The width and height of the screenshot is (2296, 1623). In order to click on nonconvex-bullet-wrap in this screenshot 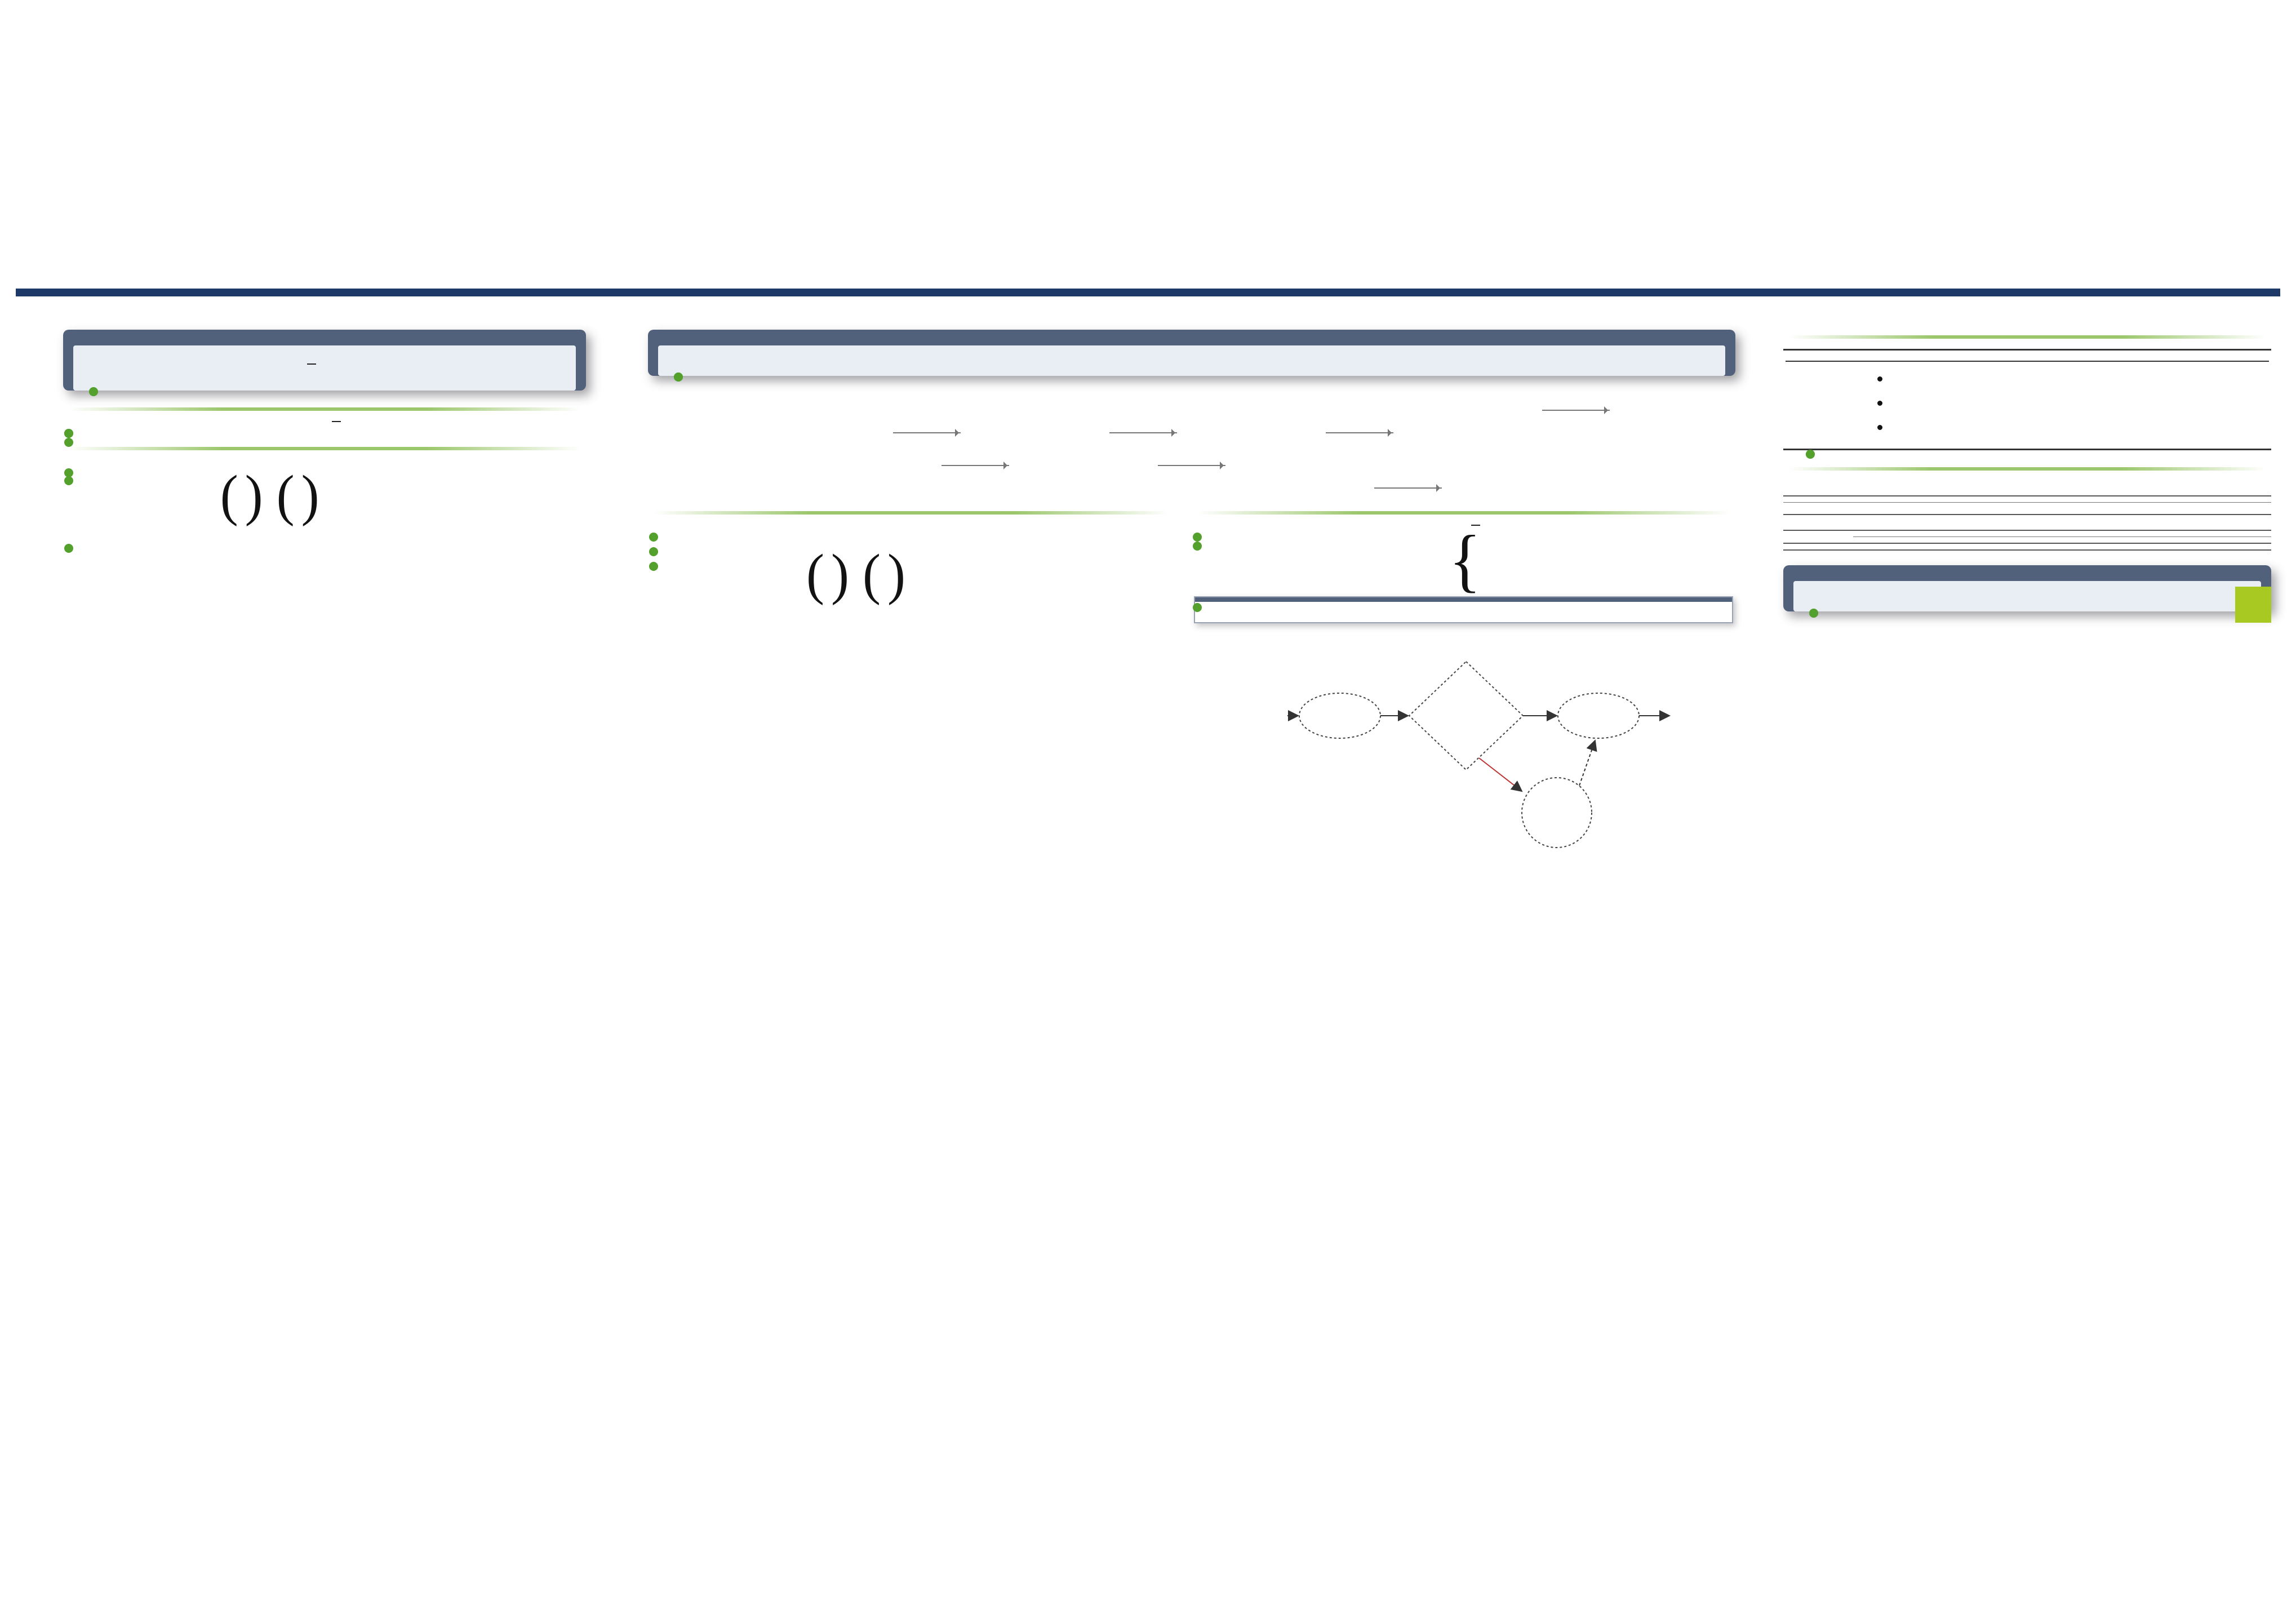, I will do `click(221, 559)`.